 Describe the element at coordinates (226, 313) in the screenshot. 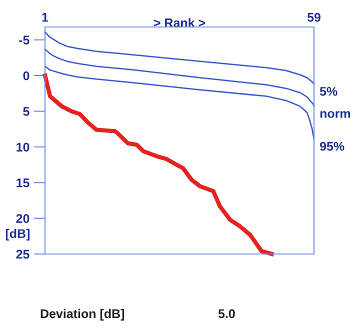

I see `text: 5.0` at that location.